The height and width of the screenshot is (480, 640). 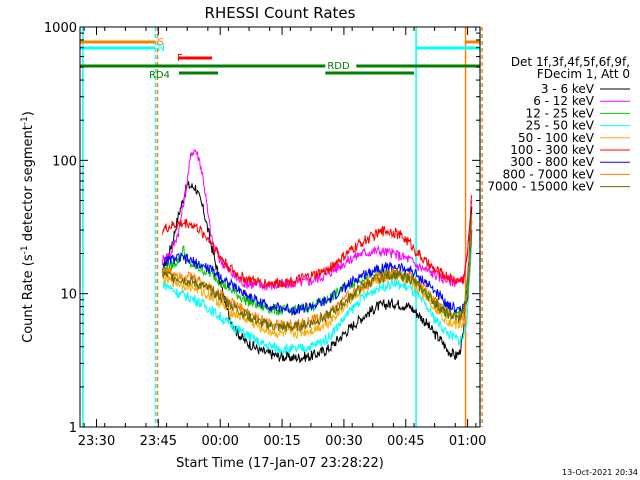 I want to click on legend-label: 300 - 800 keV, so click(x=552, y=162).